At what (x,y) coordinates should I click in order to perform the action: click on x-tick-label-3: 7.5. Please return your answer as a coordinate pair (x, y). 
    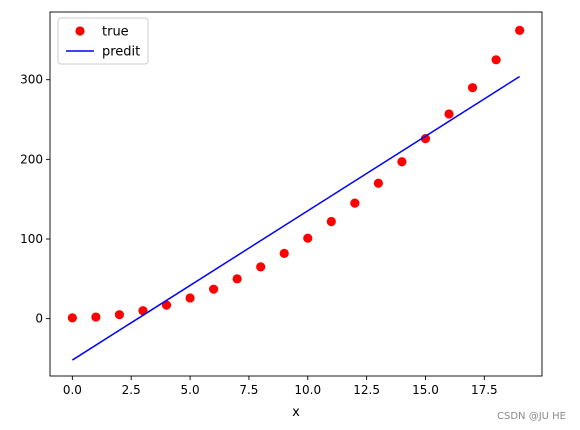
    Looking at the image, I should click on (248, 390).